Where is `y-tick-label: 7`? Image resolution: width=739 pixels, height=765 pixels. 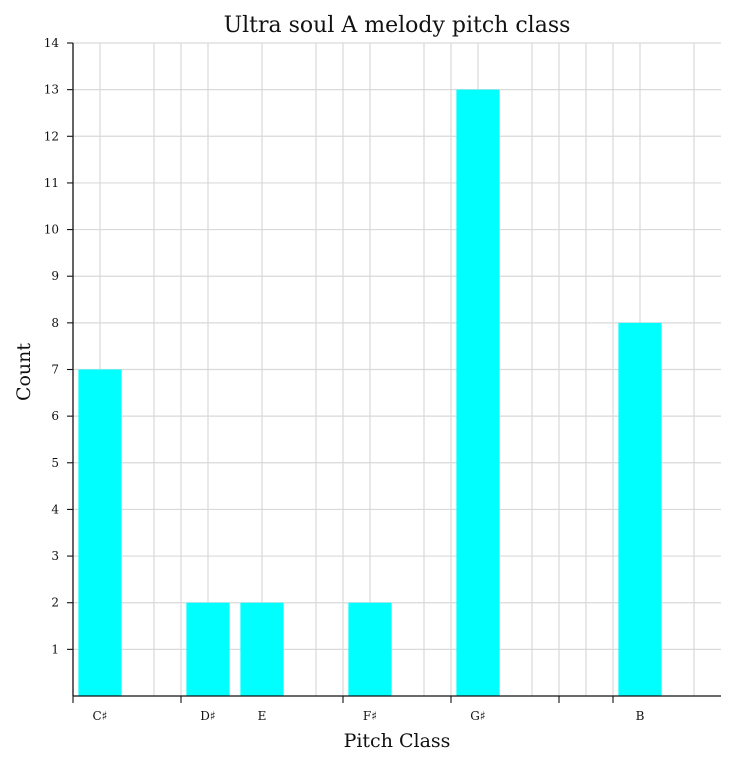 y-tick-label: 7 is located at coordinates (55, 370).